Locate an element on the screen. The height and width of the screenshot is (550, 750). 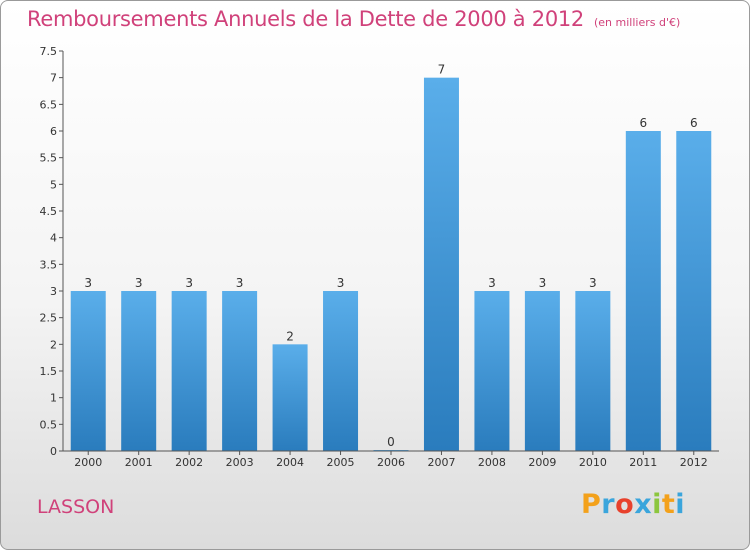
proxiti-logo: Proxiti is located at coordinates (633, 504).